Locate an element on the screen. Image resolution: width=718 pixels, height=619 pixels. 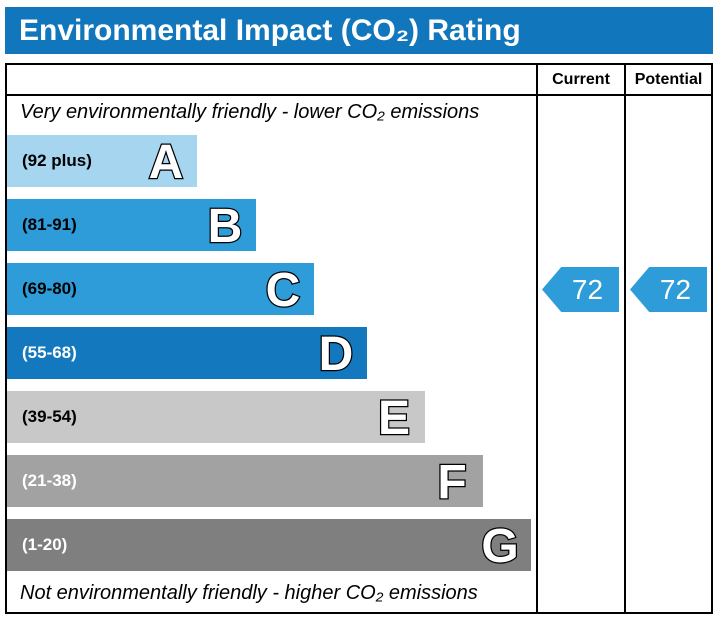
potential-rating-arrow: 72 is located at coordinates (668, 289).